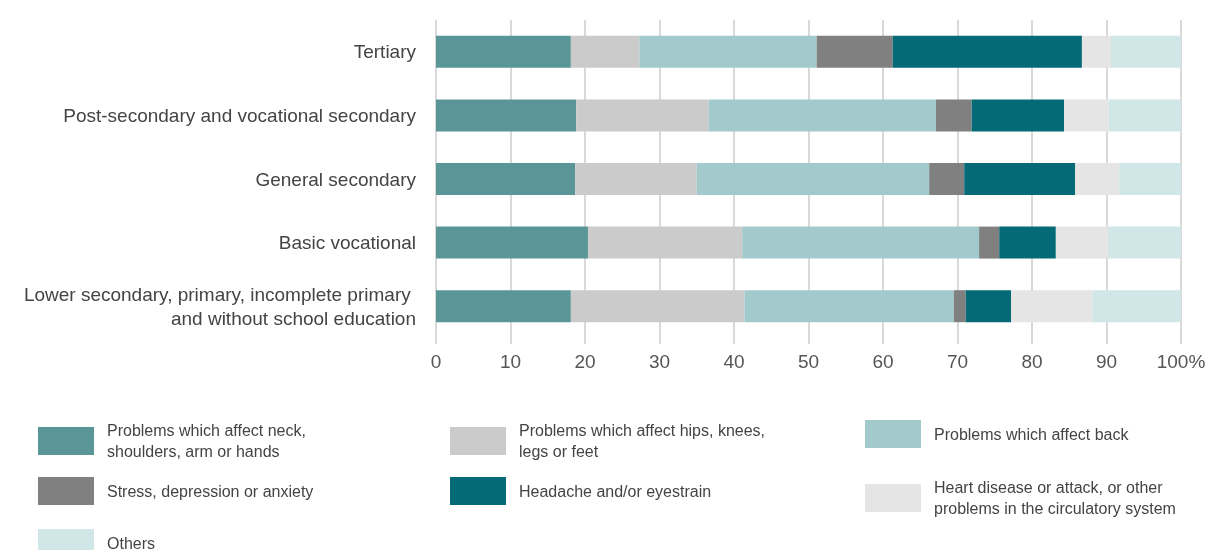 The width and height of the screenshot is (1229, 550). Describe the element at coordinates (347, 243) in the screenshot. I see `y-tick-label: Basic vocational` at that location.